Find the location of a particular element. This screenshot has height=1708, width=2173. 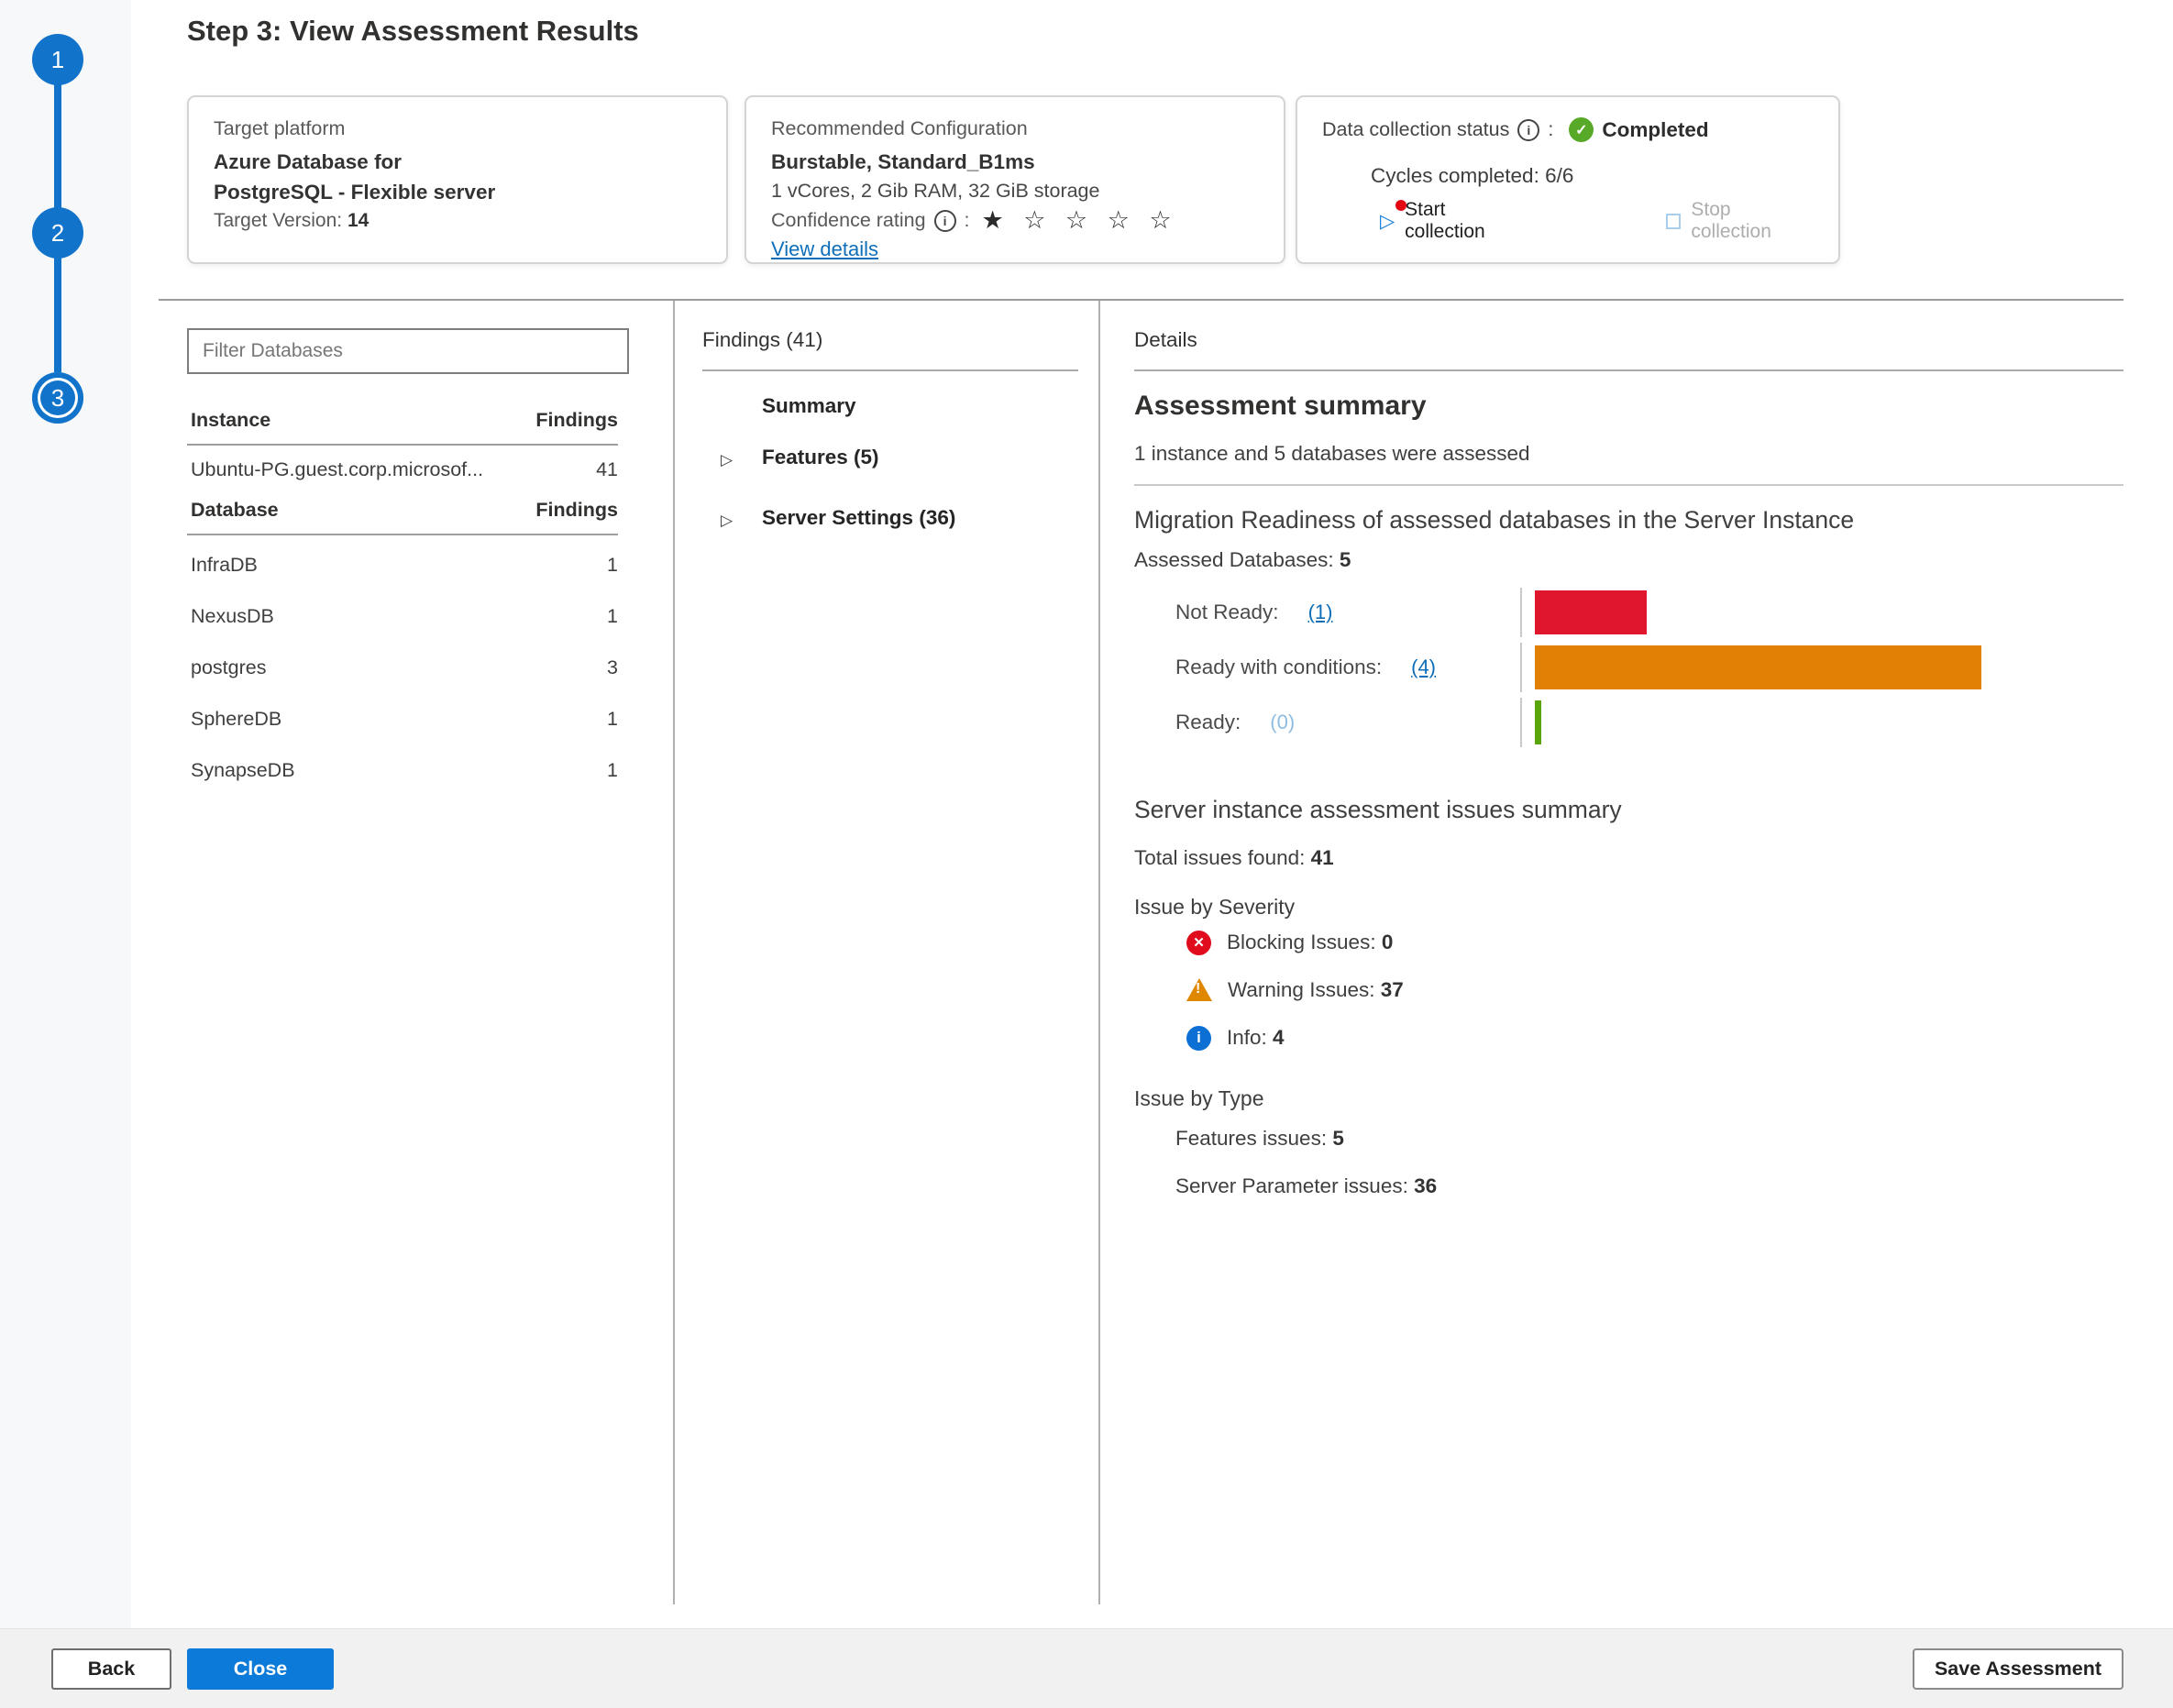

stepper-rail: 1 2 3 is located at coordinates (66, 814).